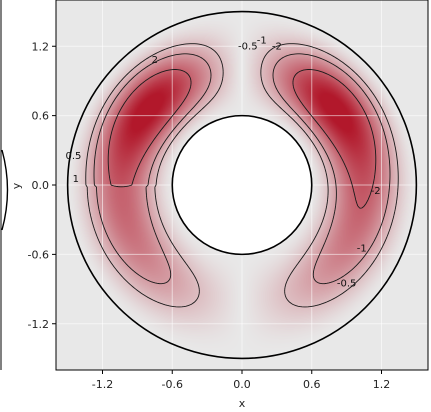 Image resolution: width=431 pixels, height=412 pixels. Describe the element at coordinates (41, 46) in the screenshot. I see `y-tick-label-0: 1.2` at that location.